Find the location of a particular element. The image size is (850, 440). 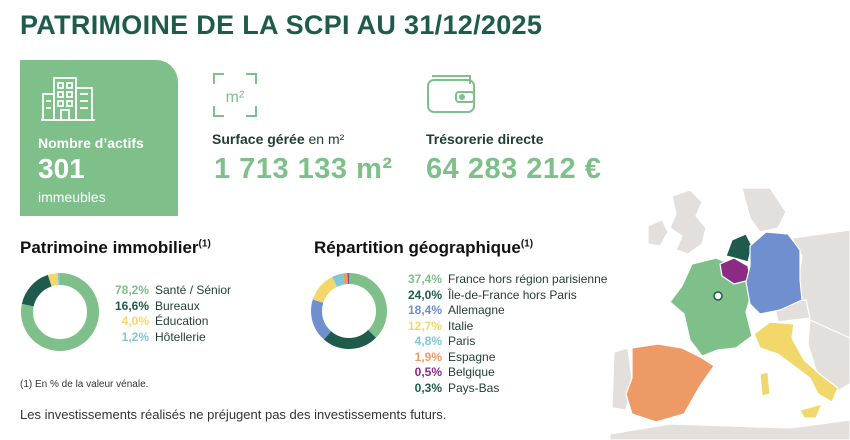

building-icon is located at coordinates (68, 101).